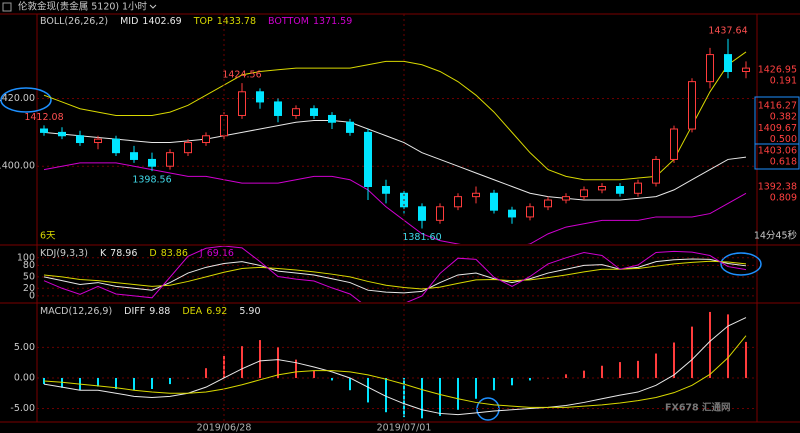  Describe the element at coordinates (783, 139) in the screenshot. I see `fib-ratio: 0.500` at that location.